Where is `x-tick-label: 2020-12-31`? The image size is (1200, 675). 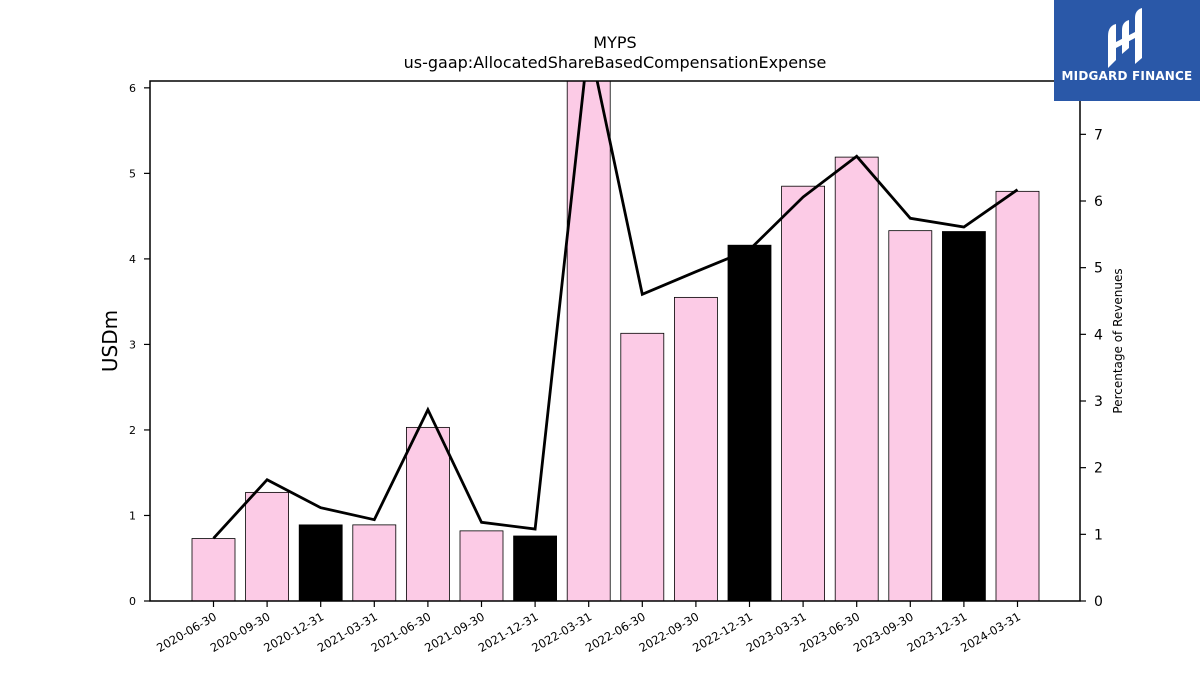
x-tick-label: 2020-12-31 is located at coordinates (293, 632).